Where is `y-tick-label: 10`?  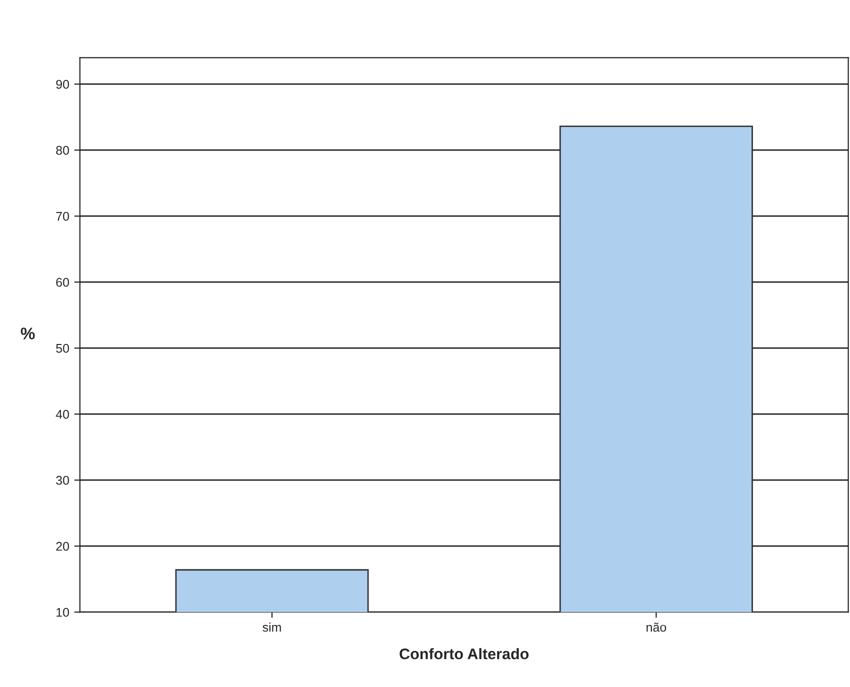 y-tick-label: 10 is located at coordinates (62, 612).